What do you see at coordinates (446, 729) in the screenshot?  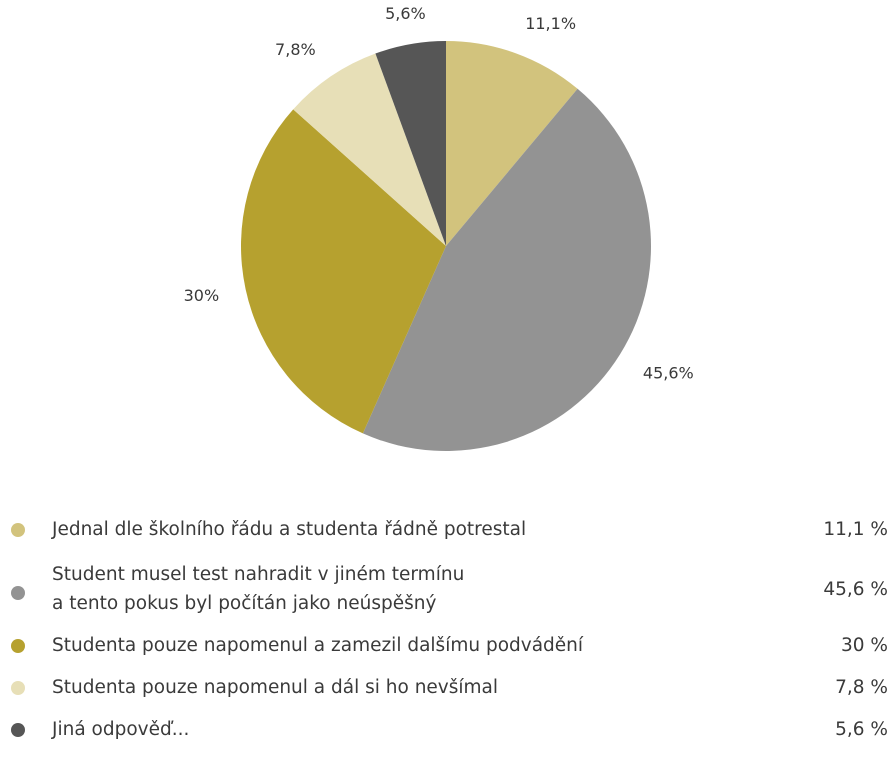 I see `legend-item: Jiná odpověď... 5,6 %` at bounding box center [446, 729].